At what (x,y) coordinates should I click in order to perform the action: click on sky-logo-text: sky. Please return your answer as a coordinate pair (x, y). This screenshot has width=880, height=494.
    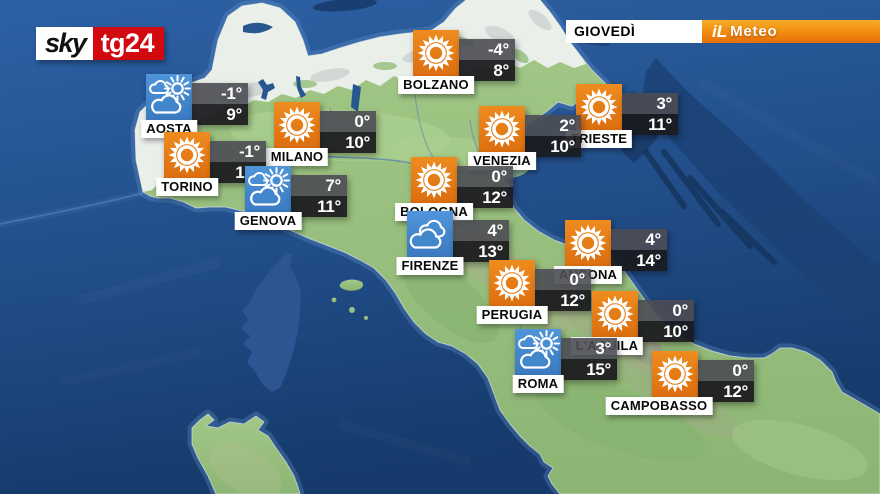
    Looking at the image, I should click on (64, 43).